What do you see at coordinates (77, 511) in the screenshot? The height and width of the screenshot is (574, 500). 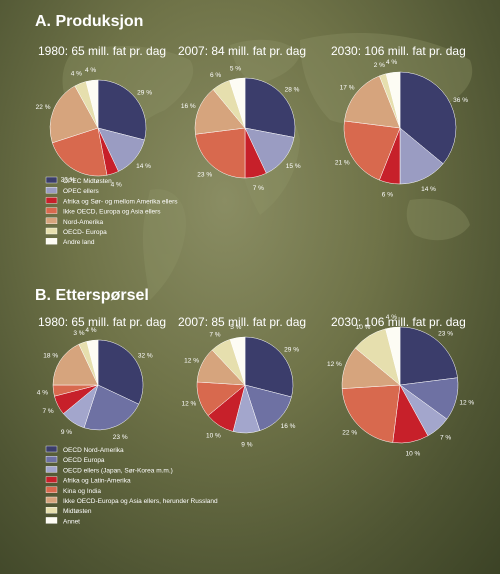 I see `legend-label: Midtøsten` at bounding box center [77, 511].